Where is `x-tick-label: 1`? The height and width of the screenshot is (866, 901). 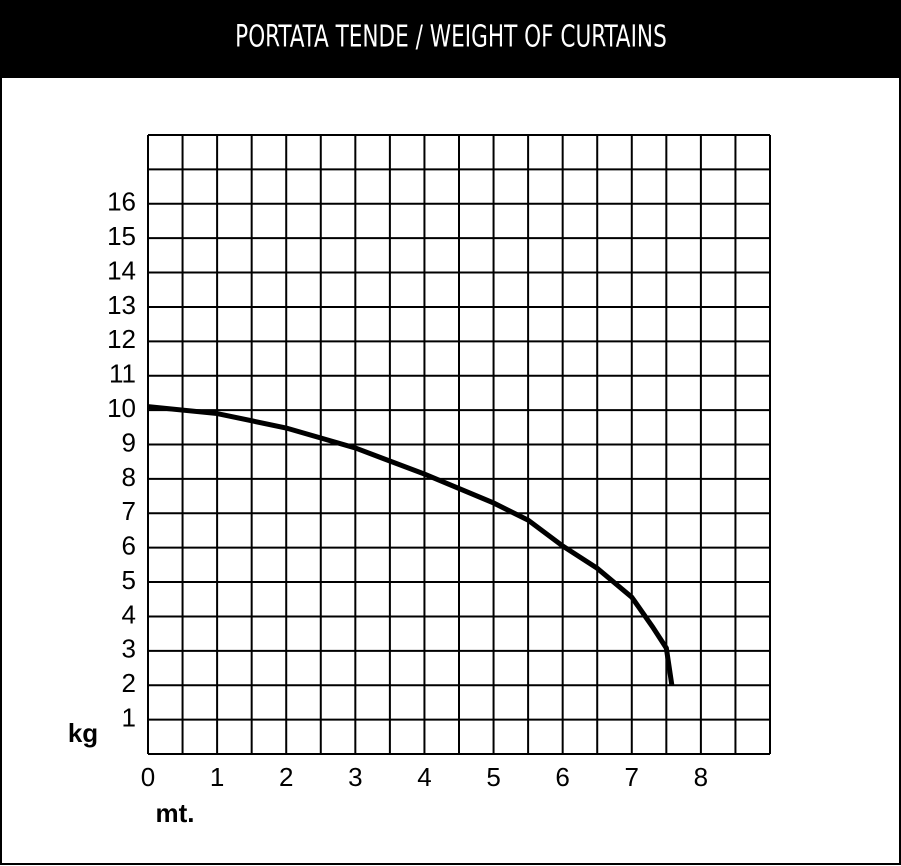
x-tick-label: 1 is located at coordinates (217, 777).